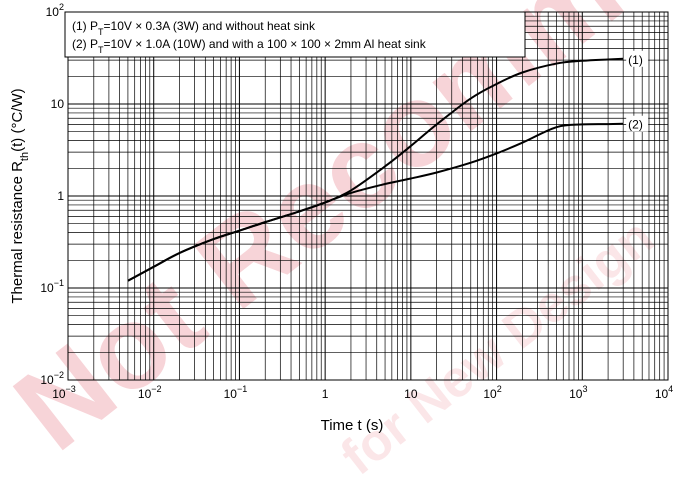  I want to click on x-tick-label: 10⁻¹, so click(236, 392).